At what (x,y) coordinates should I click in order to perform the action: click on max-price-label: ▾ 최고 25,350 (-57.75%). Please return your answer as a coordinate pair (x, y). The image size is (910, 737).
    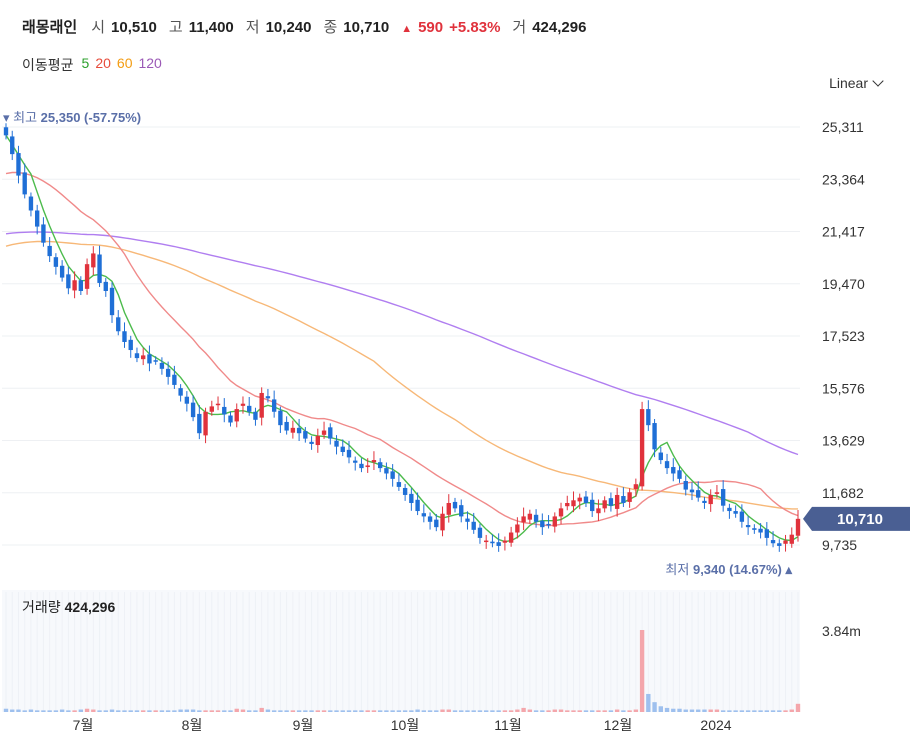
    Looking at the image, I should click on (72, 117).